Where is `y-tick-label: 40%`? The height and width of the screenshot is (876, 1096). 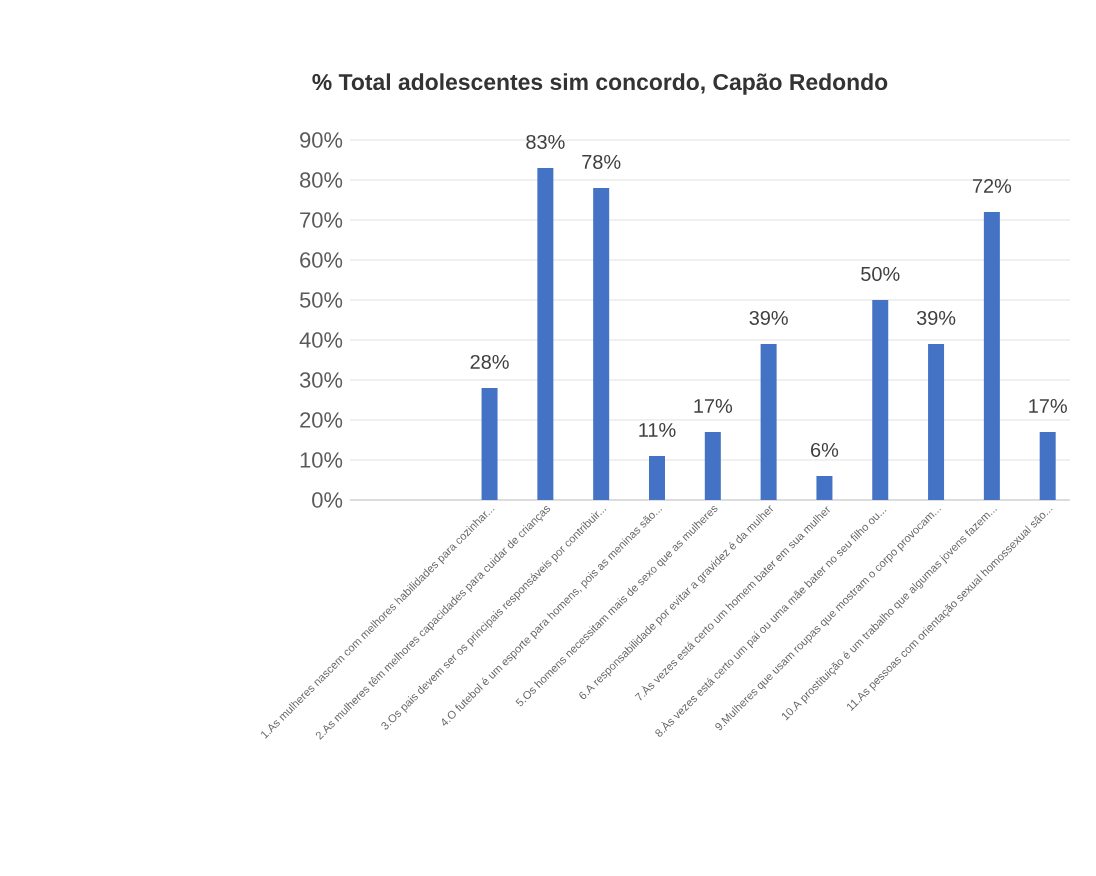 y-tick-label: 40% is located at coordinates (321, 340).